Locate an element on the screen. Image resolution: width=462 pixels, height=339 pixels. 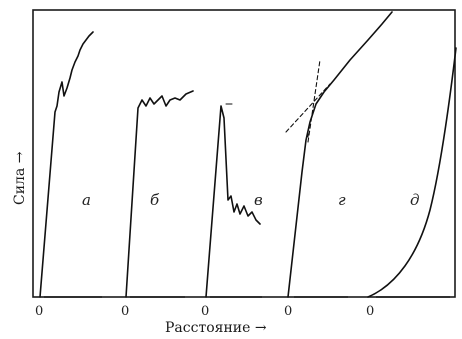
panel-label-g: г is located at coordinates (342, 200).